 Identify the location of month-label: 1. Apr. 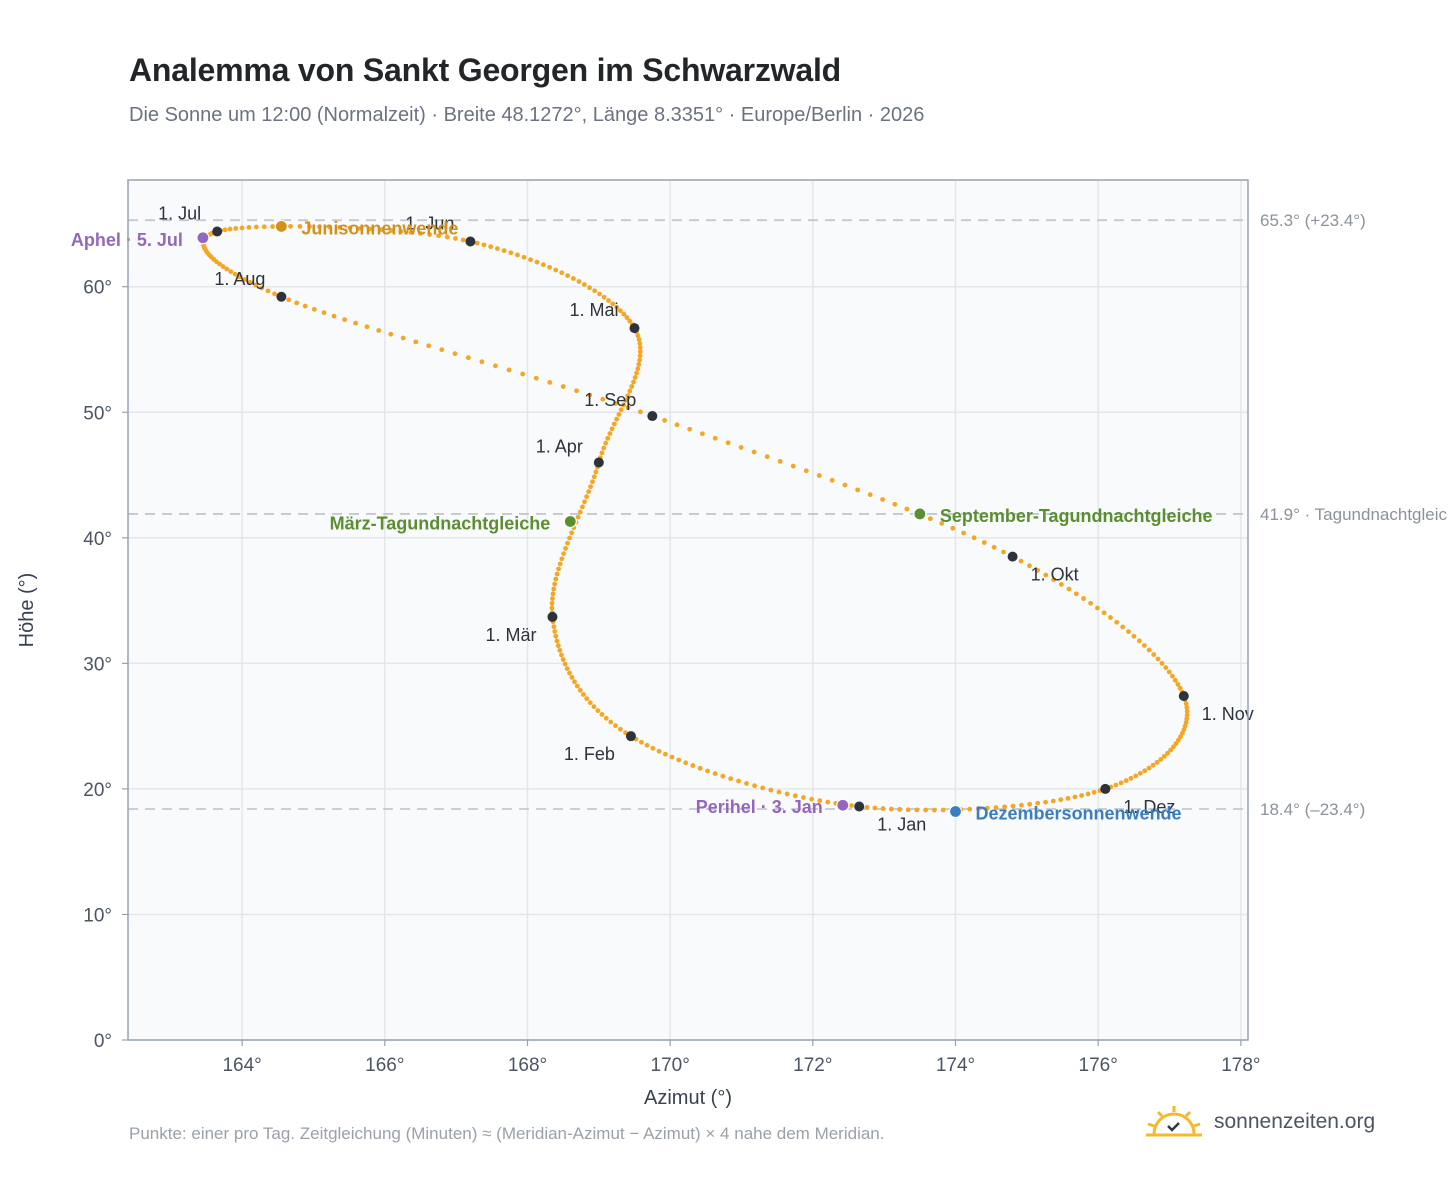
(559, 446).